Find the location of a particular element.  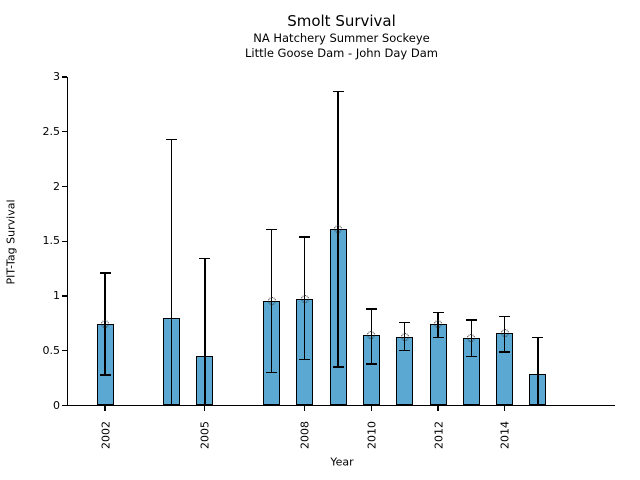

errorbar-2004 is located at coordinates (171, 272).